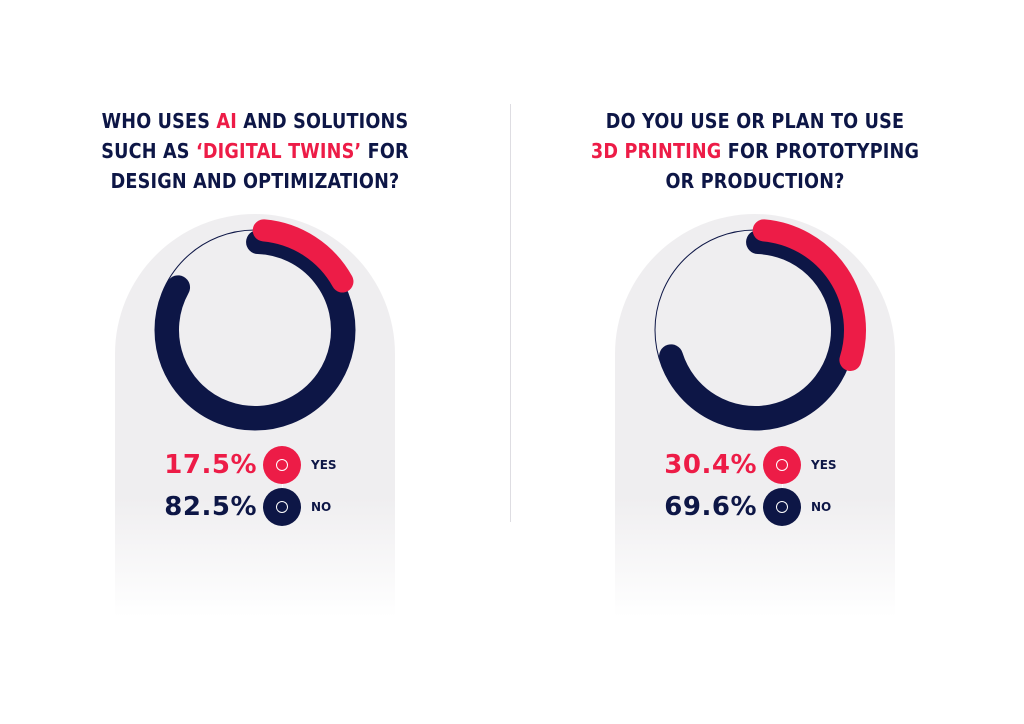 The width and height of the screenshot is (1024, 724). What do you see at coordinates (322, 121) in the screenshot?
I see `title-text: AND SOLUTIONS` at bounding box center [322, 121].